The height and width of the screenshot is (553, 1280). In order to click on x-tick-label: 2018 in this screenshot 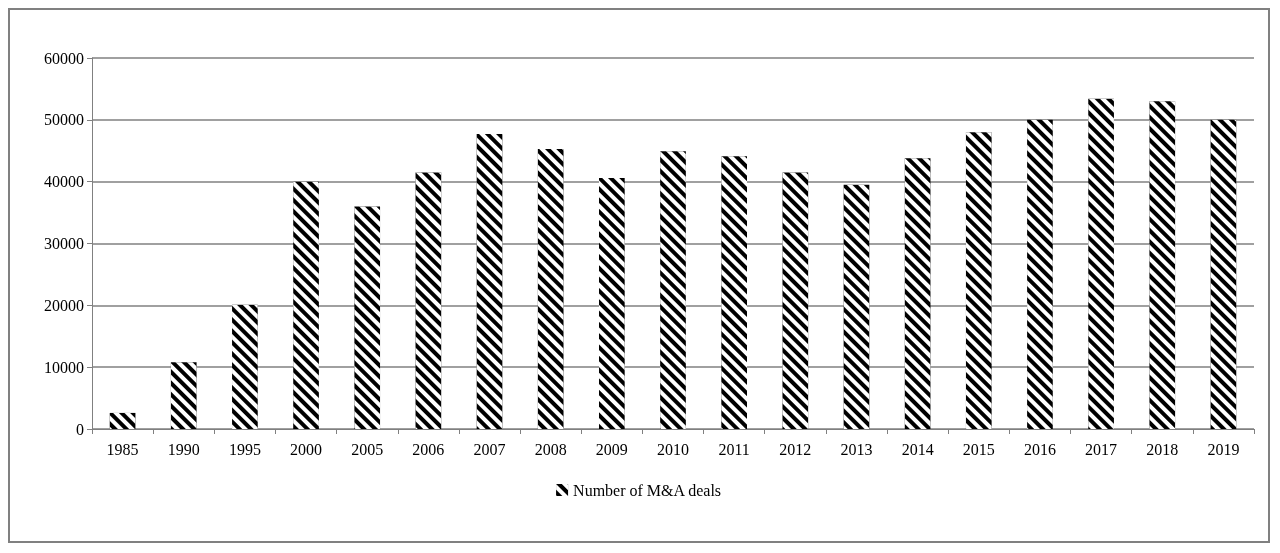, I will do `click(1162, 449)`.